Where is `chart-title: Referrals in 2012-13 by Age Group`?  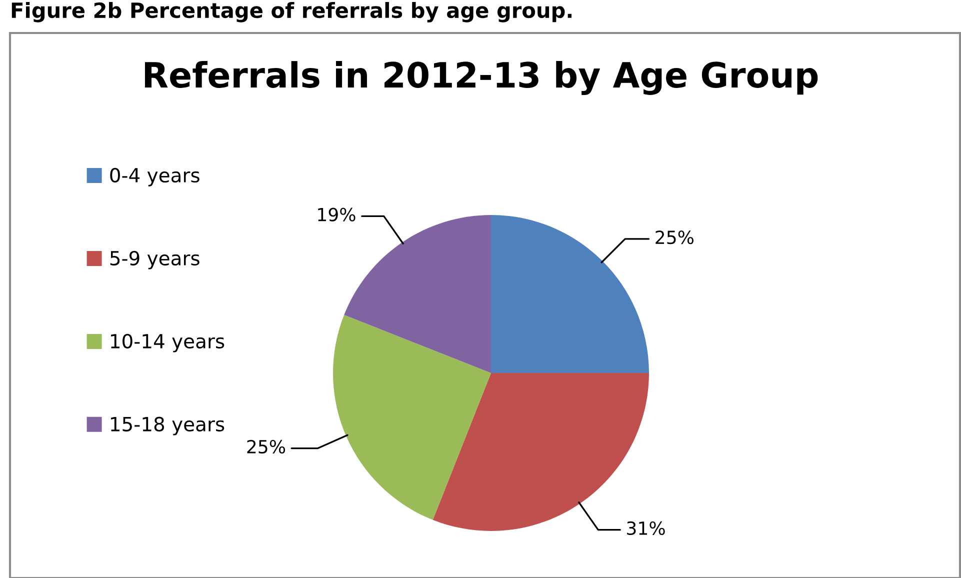 chart-title: Referrals in 2012-13 by Age Group is located at coordinates (481, 78).